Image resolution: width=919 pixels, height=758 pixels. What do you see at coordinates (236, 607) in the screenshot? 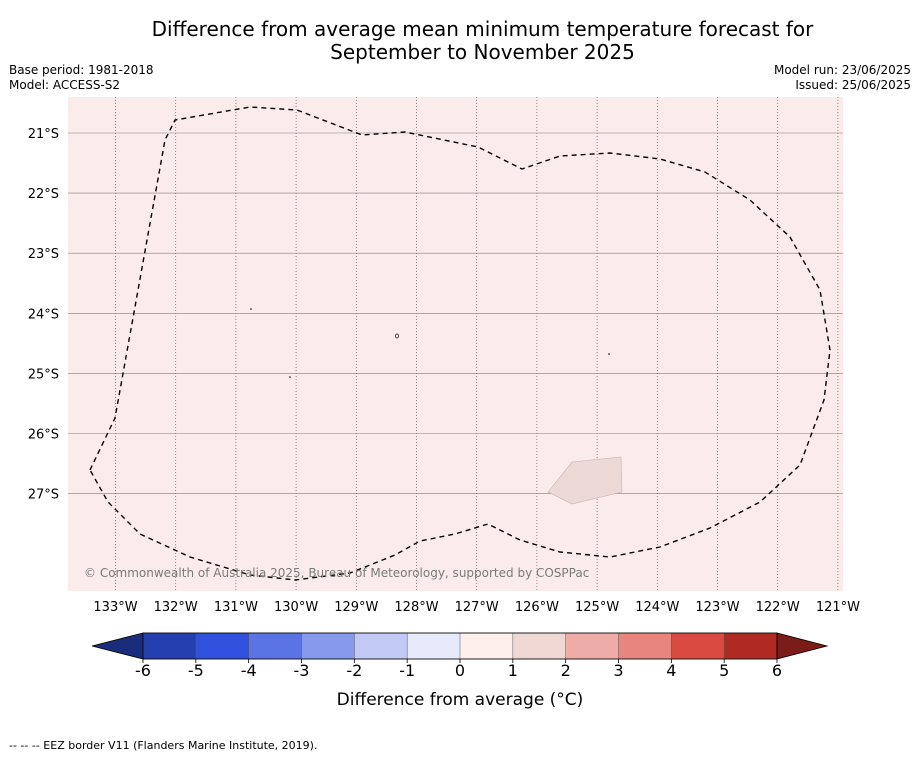
I see `longitude-label: 131°W` at bounding box center [236, 607].